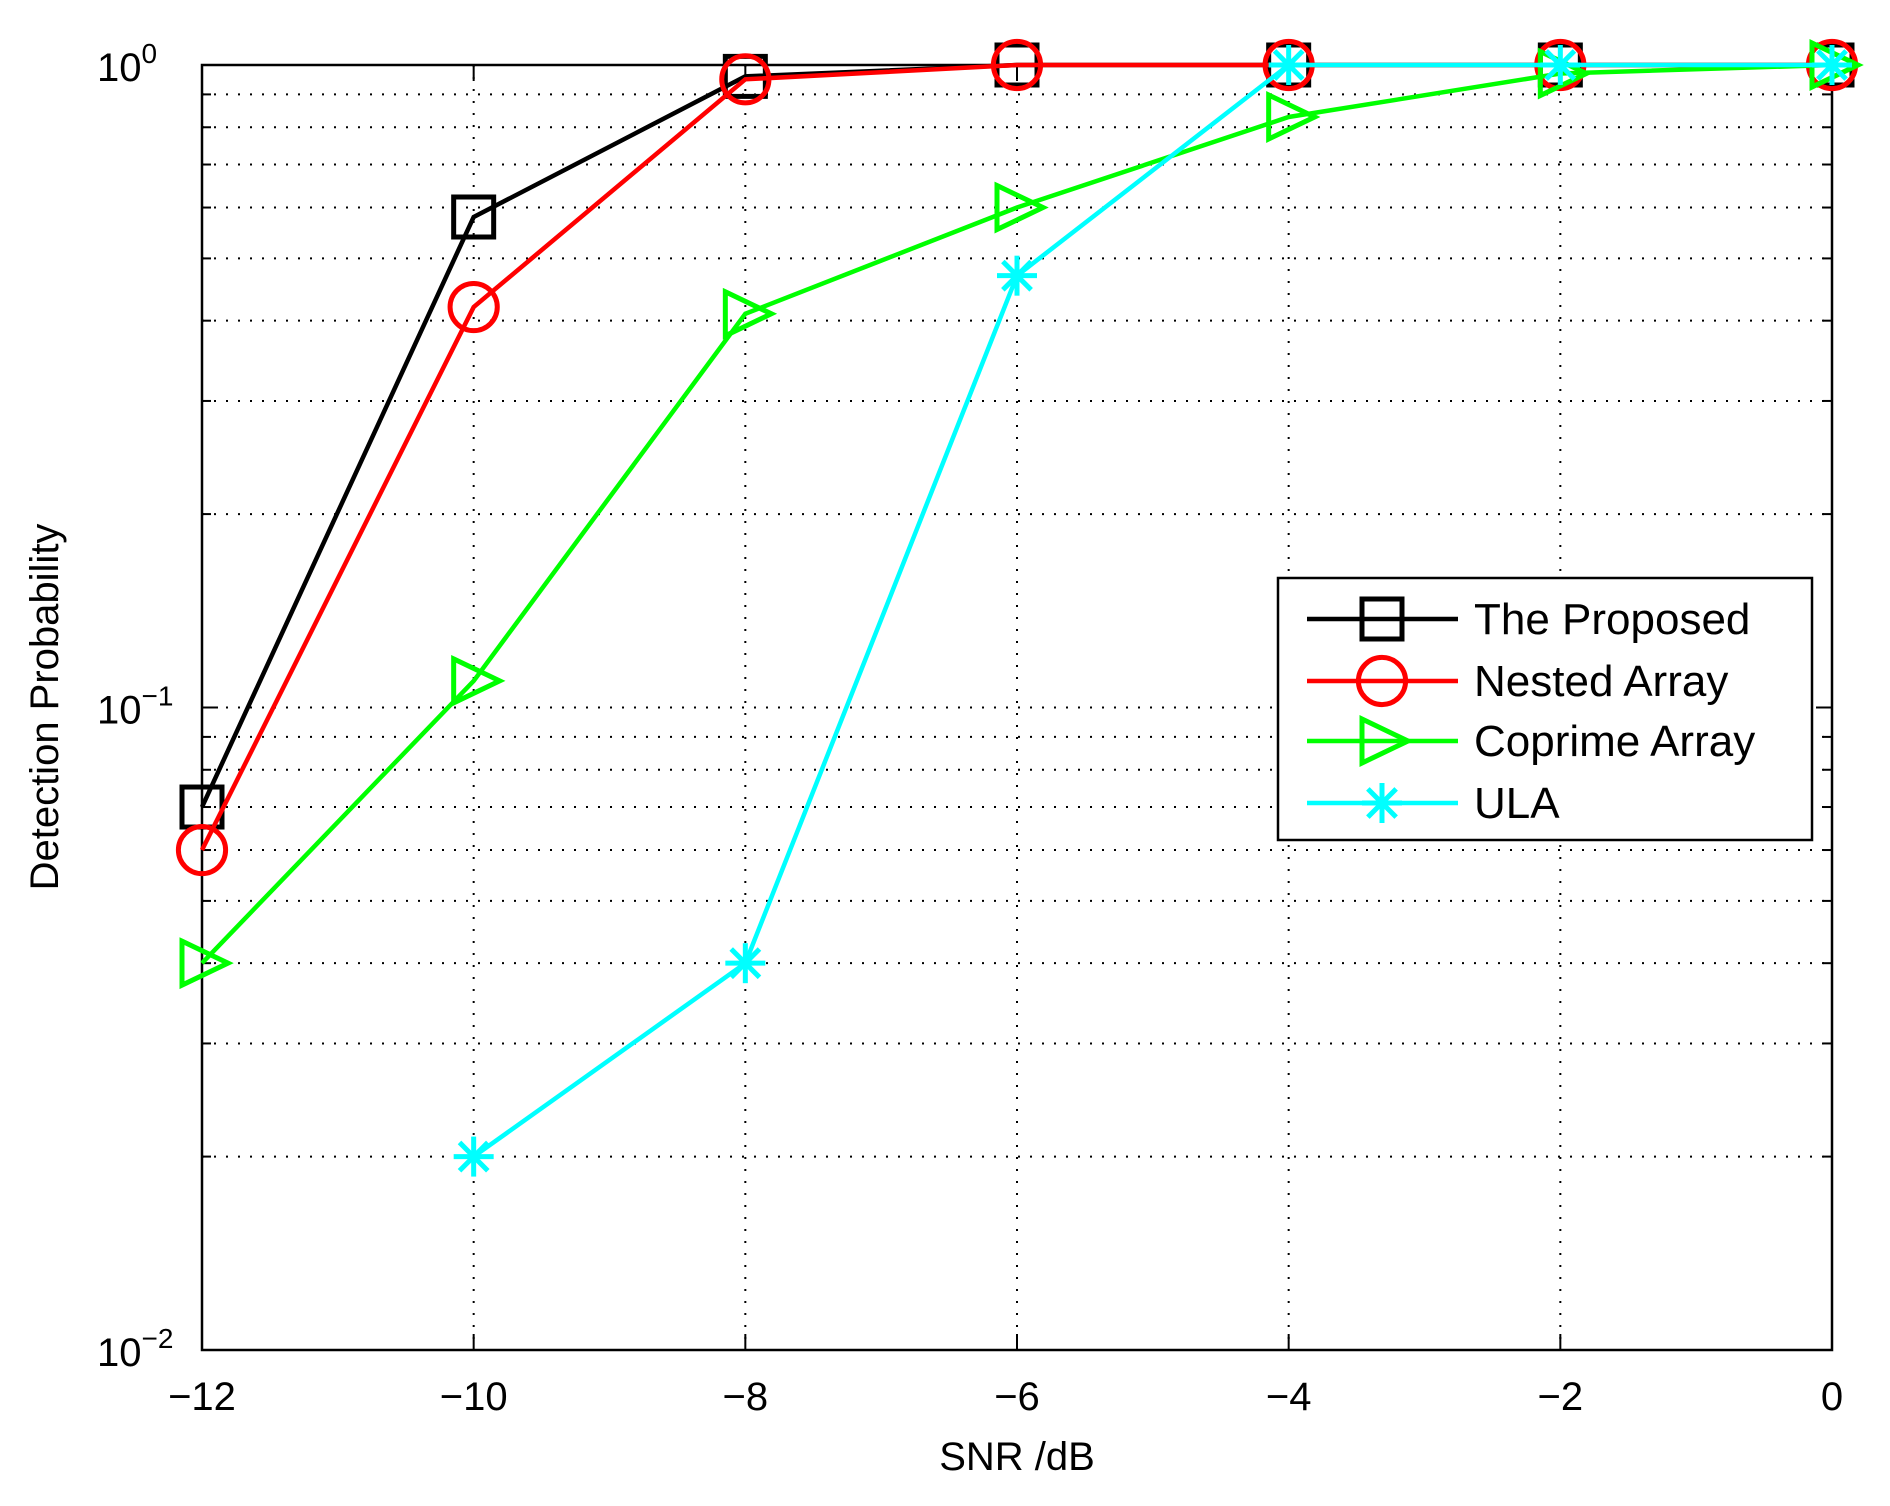 Image resolution: width=1890 pixels, height=1506 pixels. I want to click on x-tick-label: −10, so click(474, 1397).